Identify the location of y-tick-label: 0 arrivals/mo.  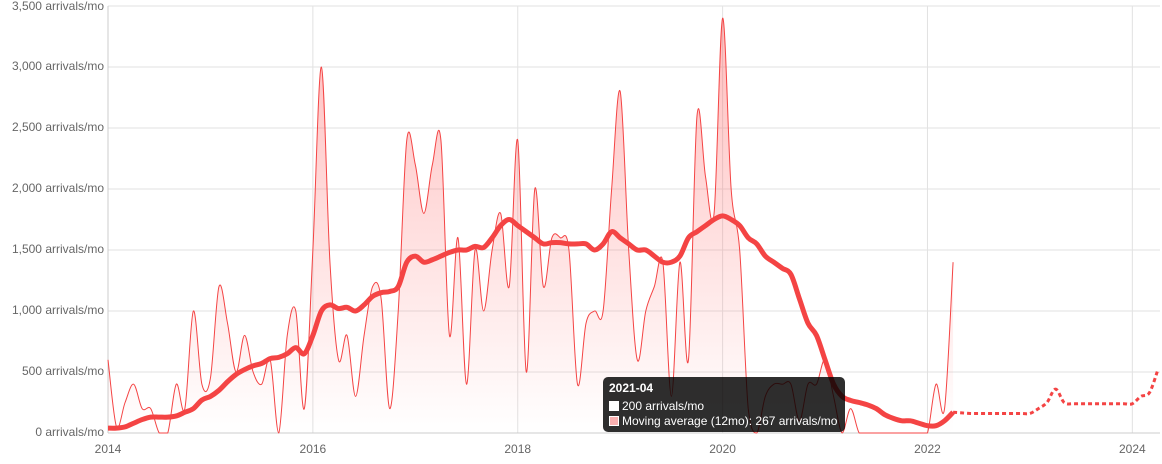
(69, 432).